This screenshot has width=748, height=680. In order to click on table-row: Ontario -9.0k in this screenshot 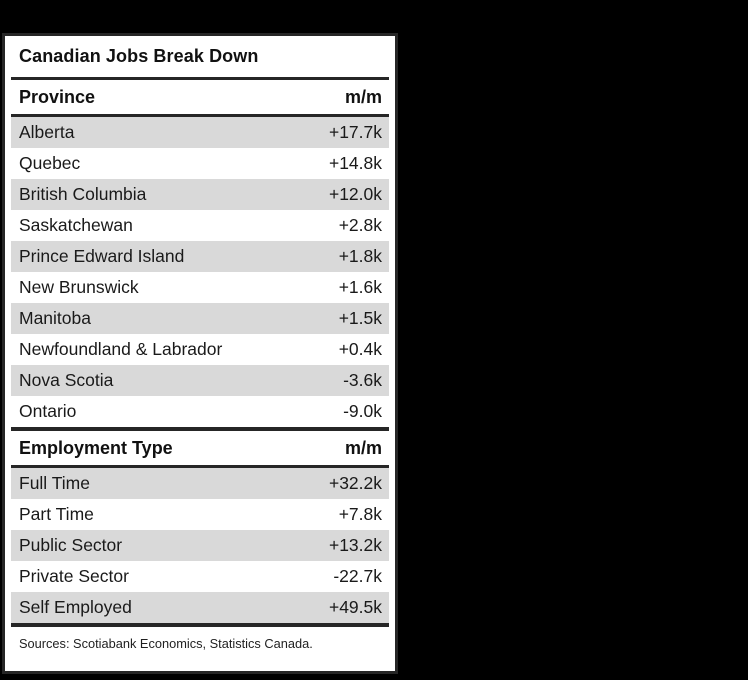, I will do `click(200, 411)`.